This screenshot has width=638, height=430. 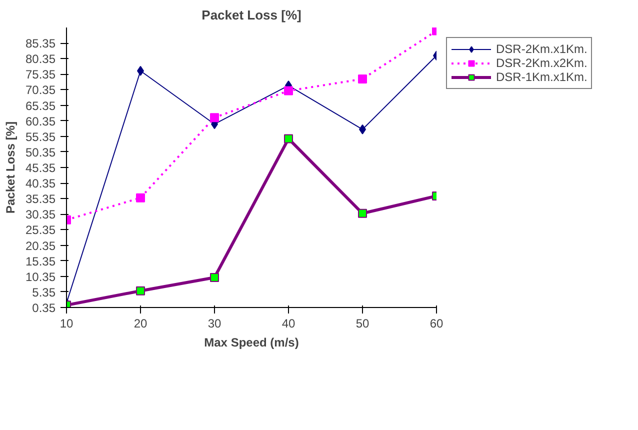 What do you see at coordinates (44, 292) in the screenshot?
I see `y-tick-label: 5.35` at bounding box center [44, 292].